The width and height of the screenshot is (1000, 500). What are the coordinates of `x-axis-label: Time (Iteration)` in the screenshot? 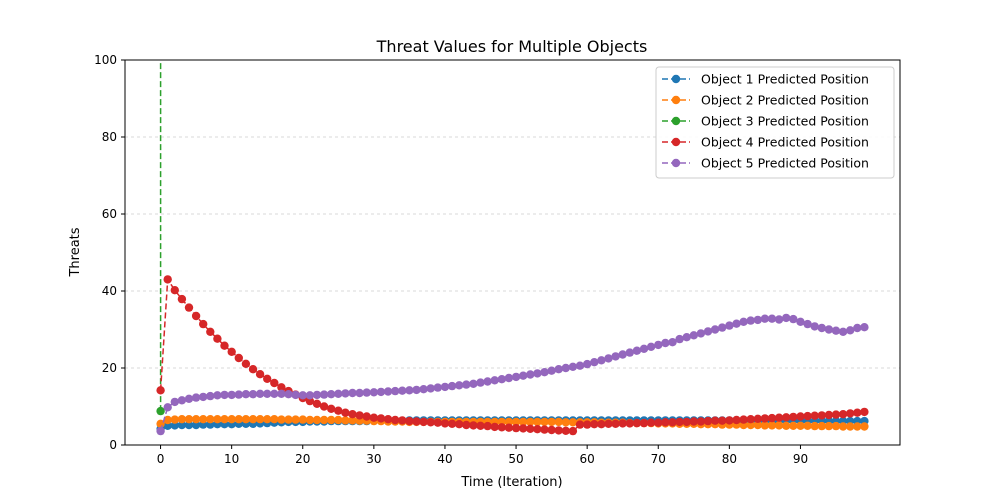 It's located at (511, 482).